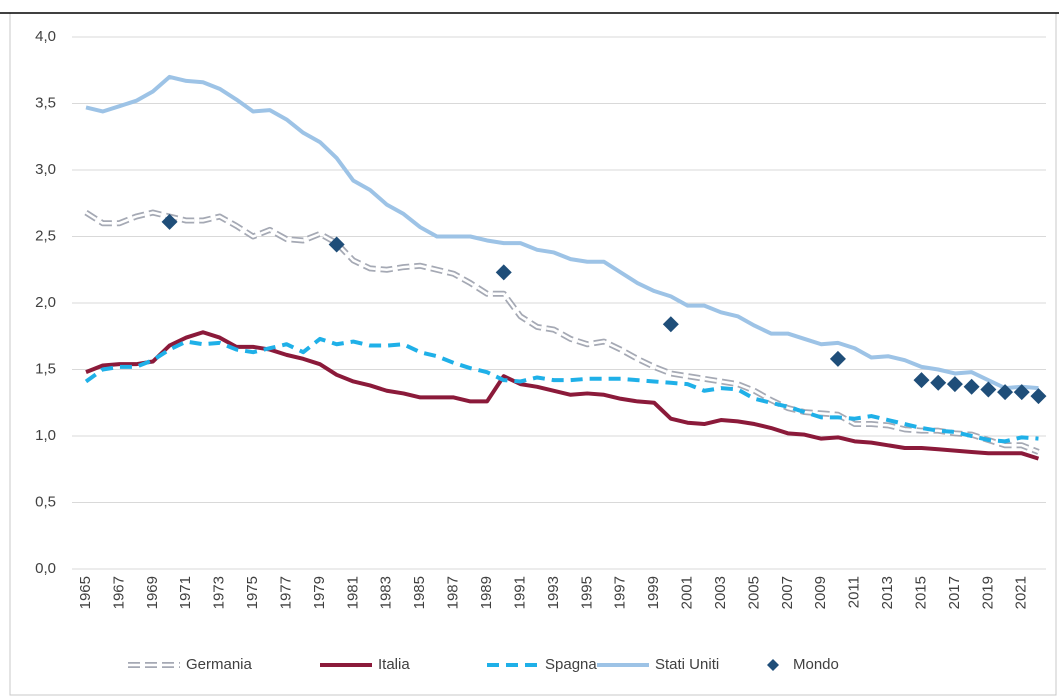  I want to click on y-tick-label: 0,0, so click(45, 568).